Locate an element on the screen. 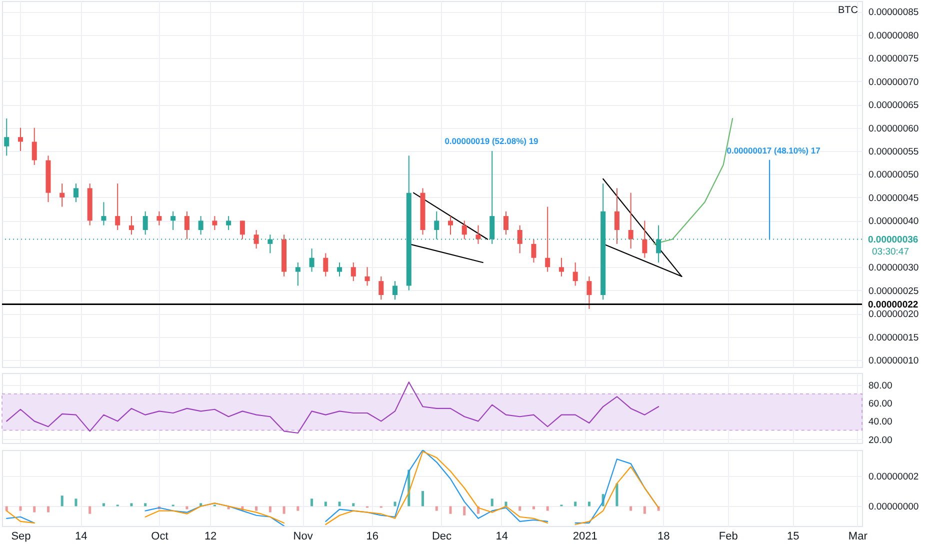 The width and height of the screenshot is (932, 550). x-tick-label: 16 is located at coordinates (372, 536).